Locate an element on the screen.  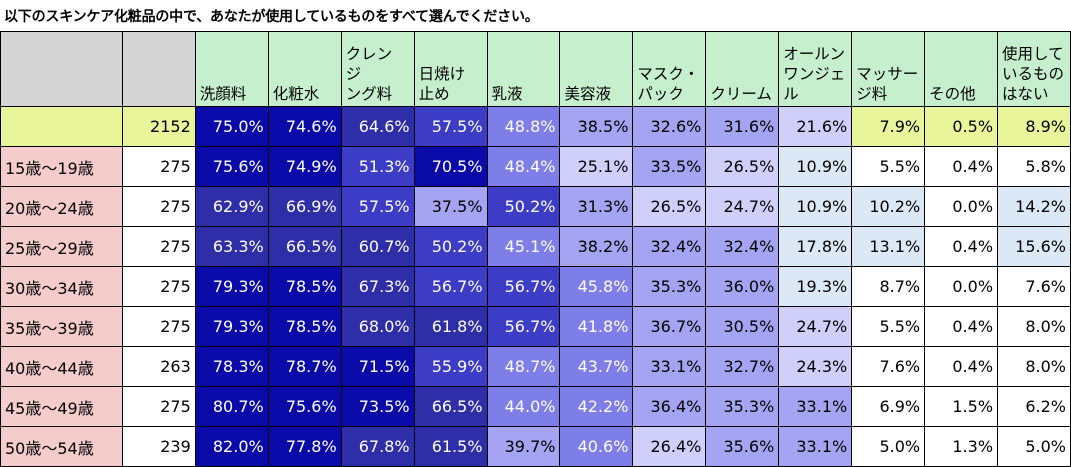
age-label: 30歳～34歳 is located at coordinates (61, 286).